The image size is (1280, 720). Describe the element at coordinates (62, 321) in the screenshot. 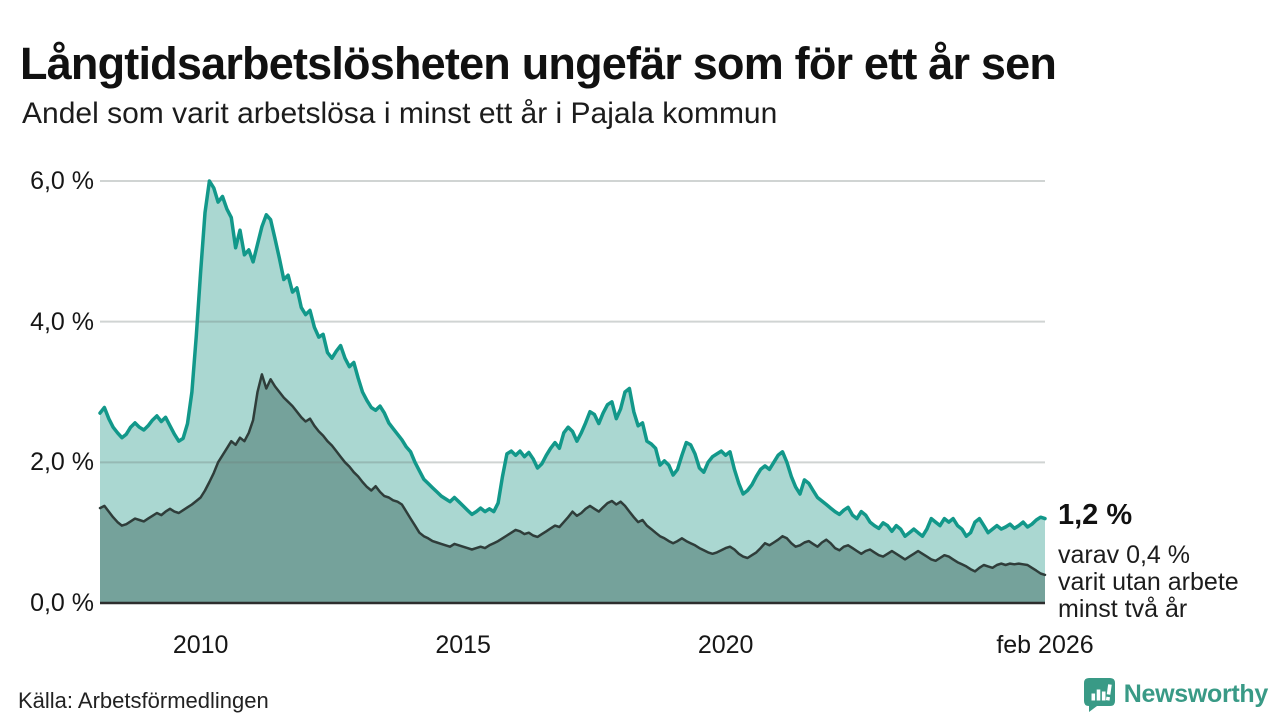

I see `y-axis-label: 4,0 %` at that location.